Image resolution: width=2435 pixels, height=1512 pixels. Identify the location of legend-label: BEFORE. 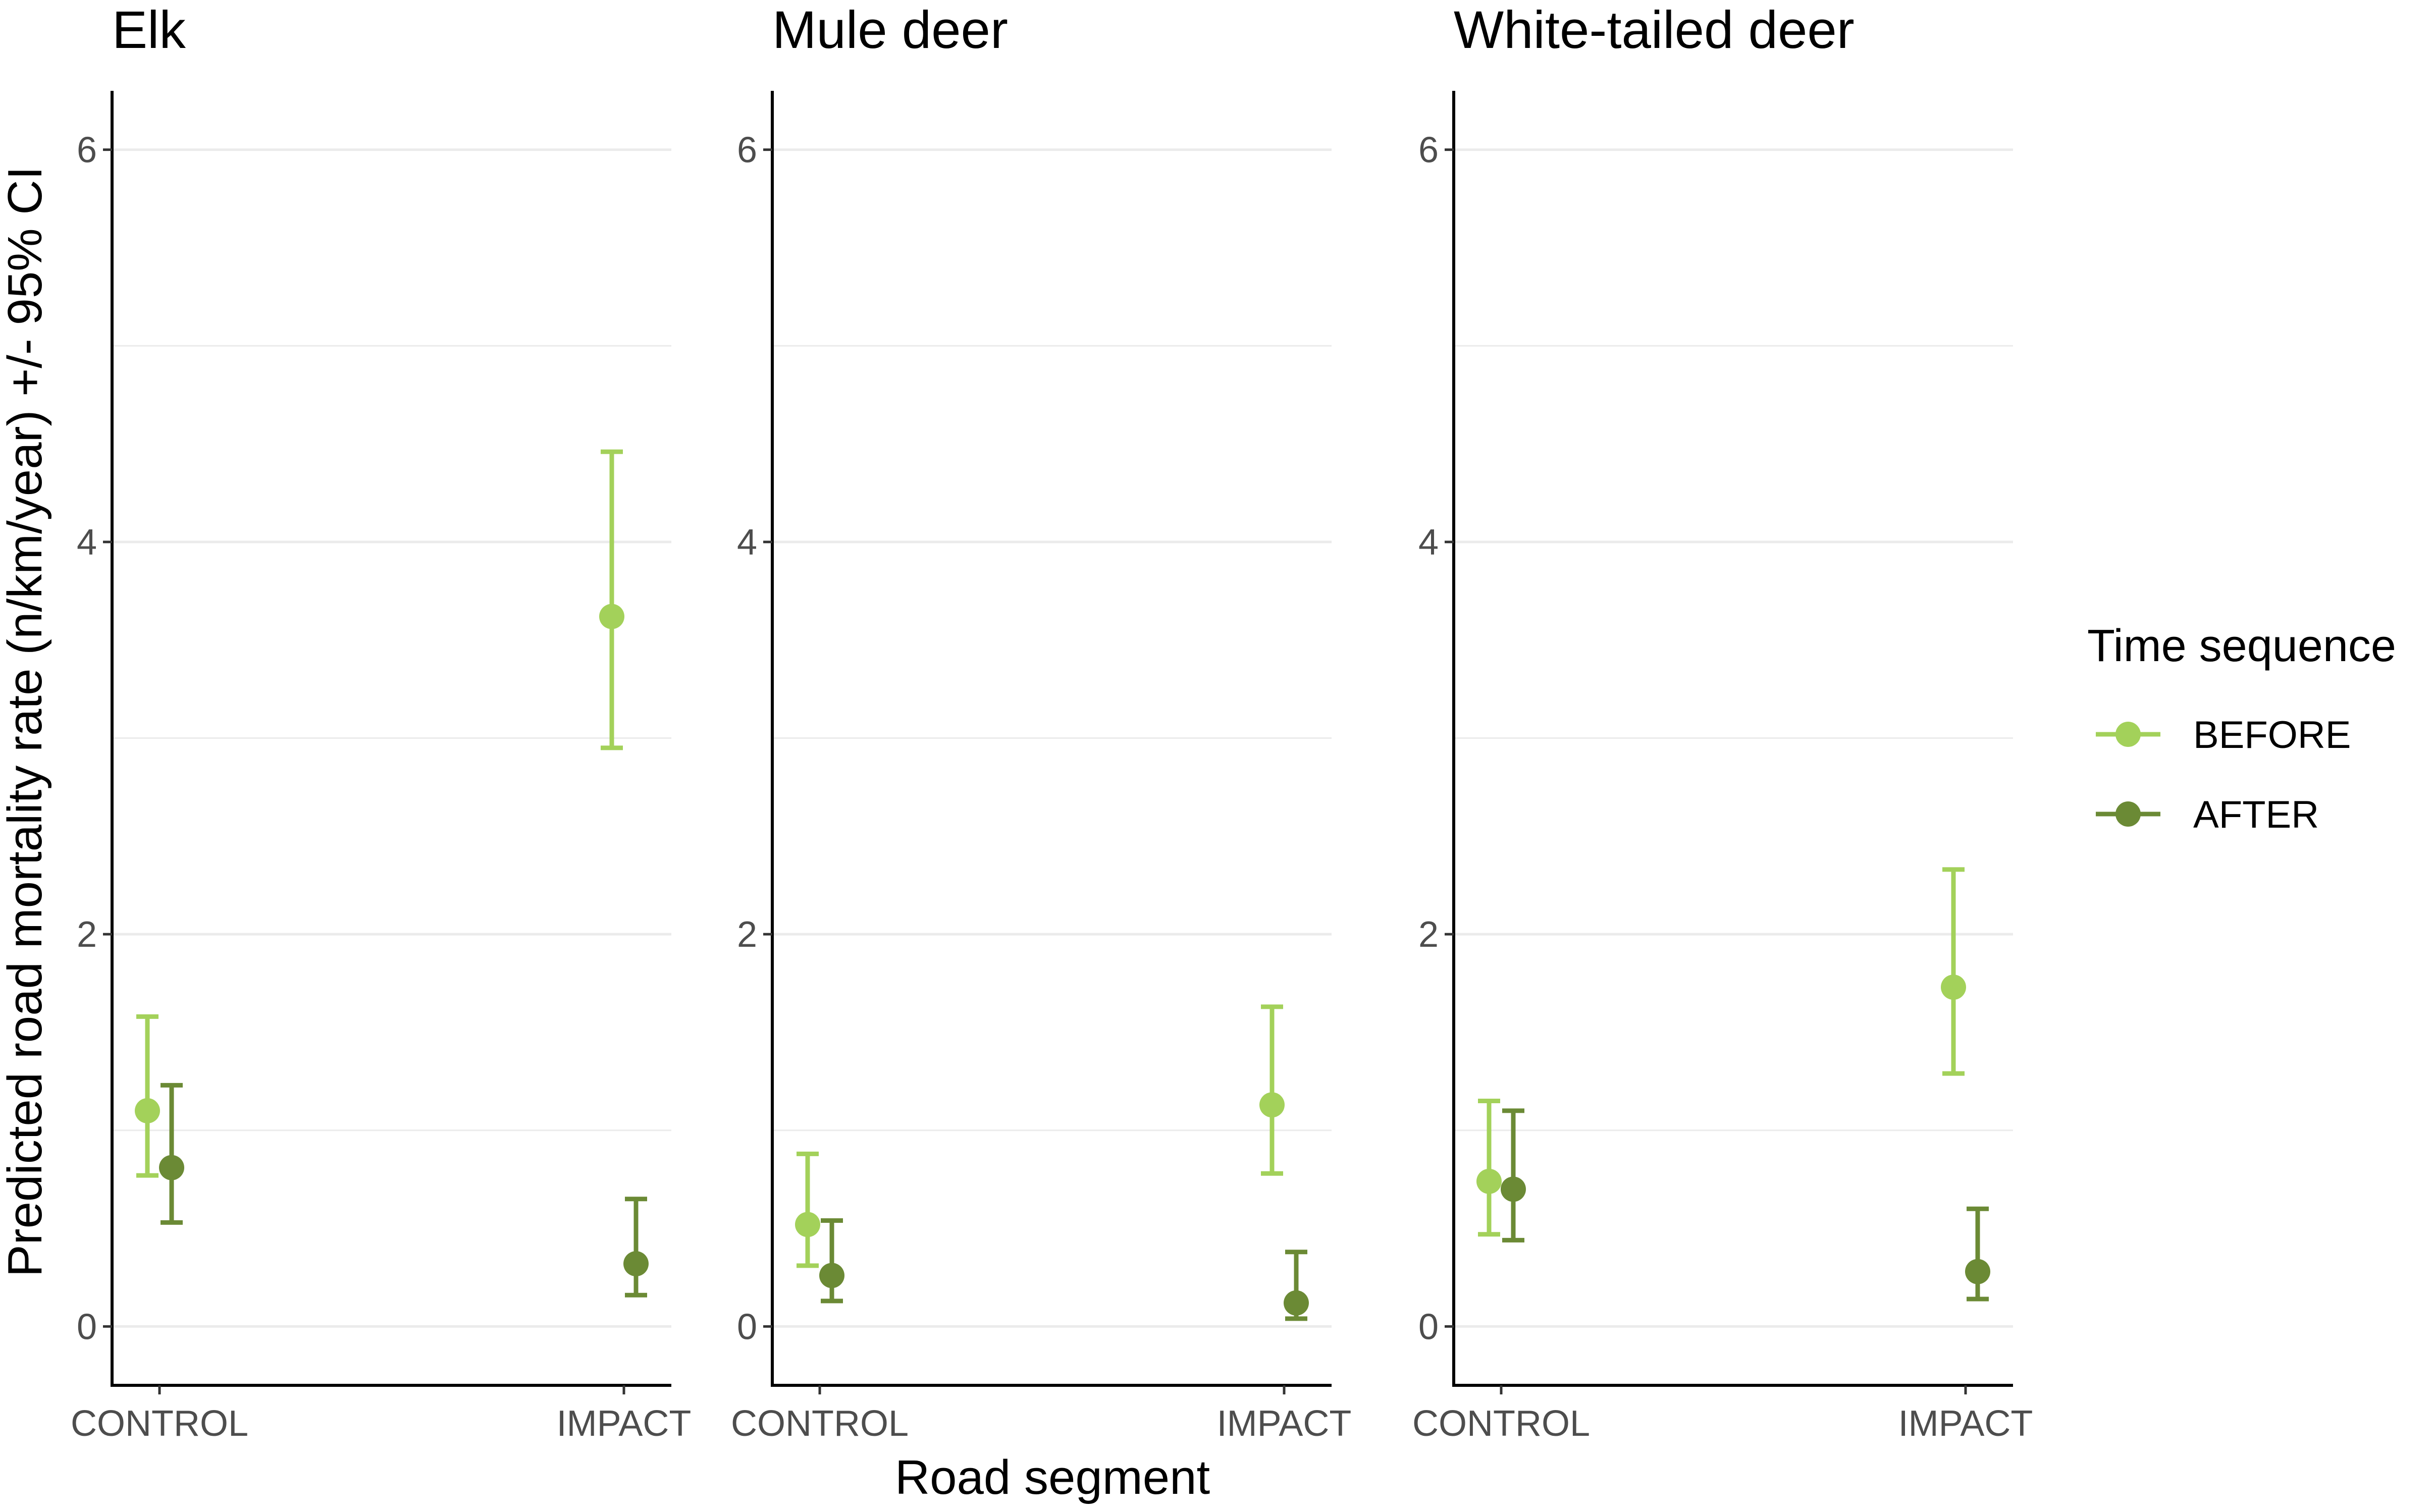
(2272, 735).